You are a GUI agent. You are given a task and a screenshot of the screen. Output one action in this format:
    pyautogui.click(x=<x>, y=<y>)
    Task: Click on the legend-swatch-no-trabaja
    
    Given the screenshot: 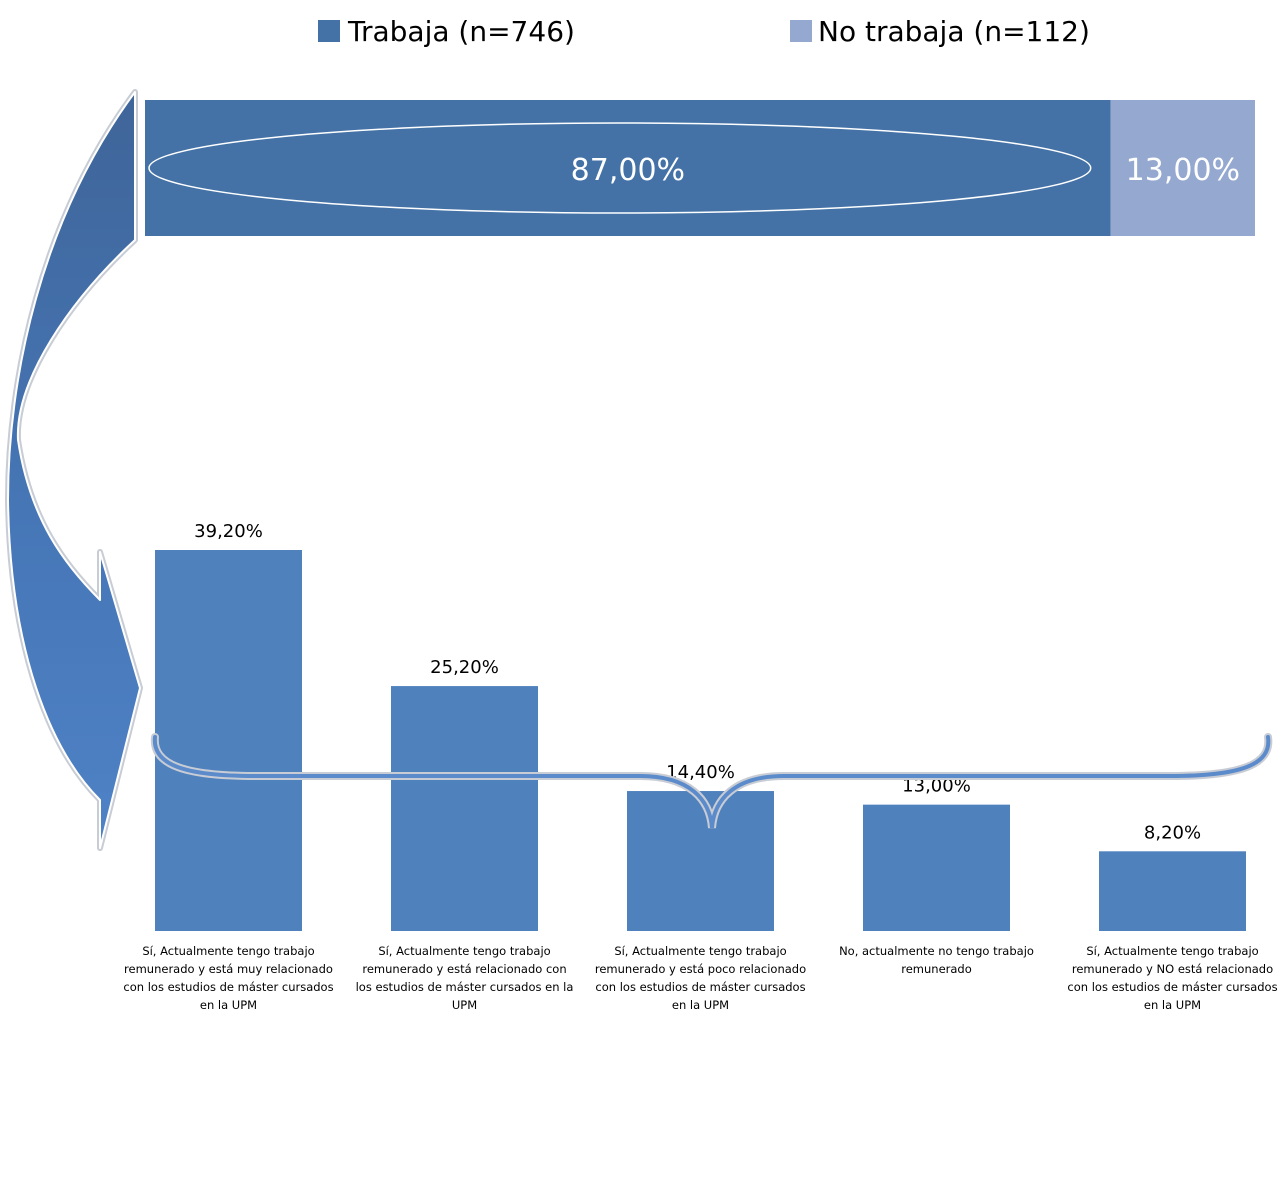 What is the action you would take?
    pyautogui.click(x=801, y=31)
    